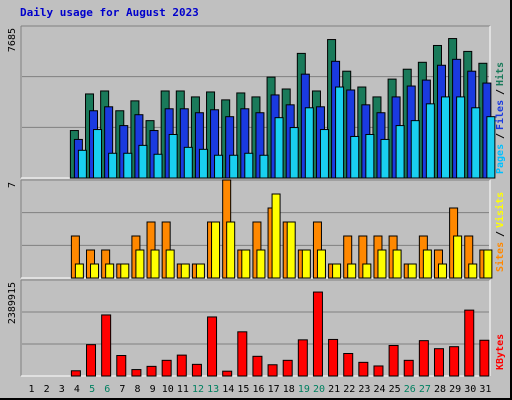 The image size is (512, 400). What do you see at coordinates (198, 389) in the screenshot?
I see `x-tick-label: 12` at bounding box center [198, 389].